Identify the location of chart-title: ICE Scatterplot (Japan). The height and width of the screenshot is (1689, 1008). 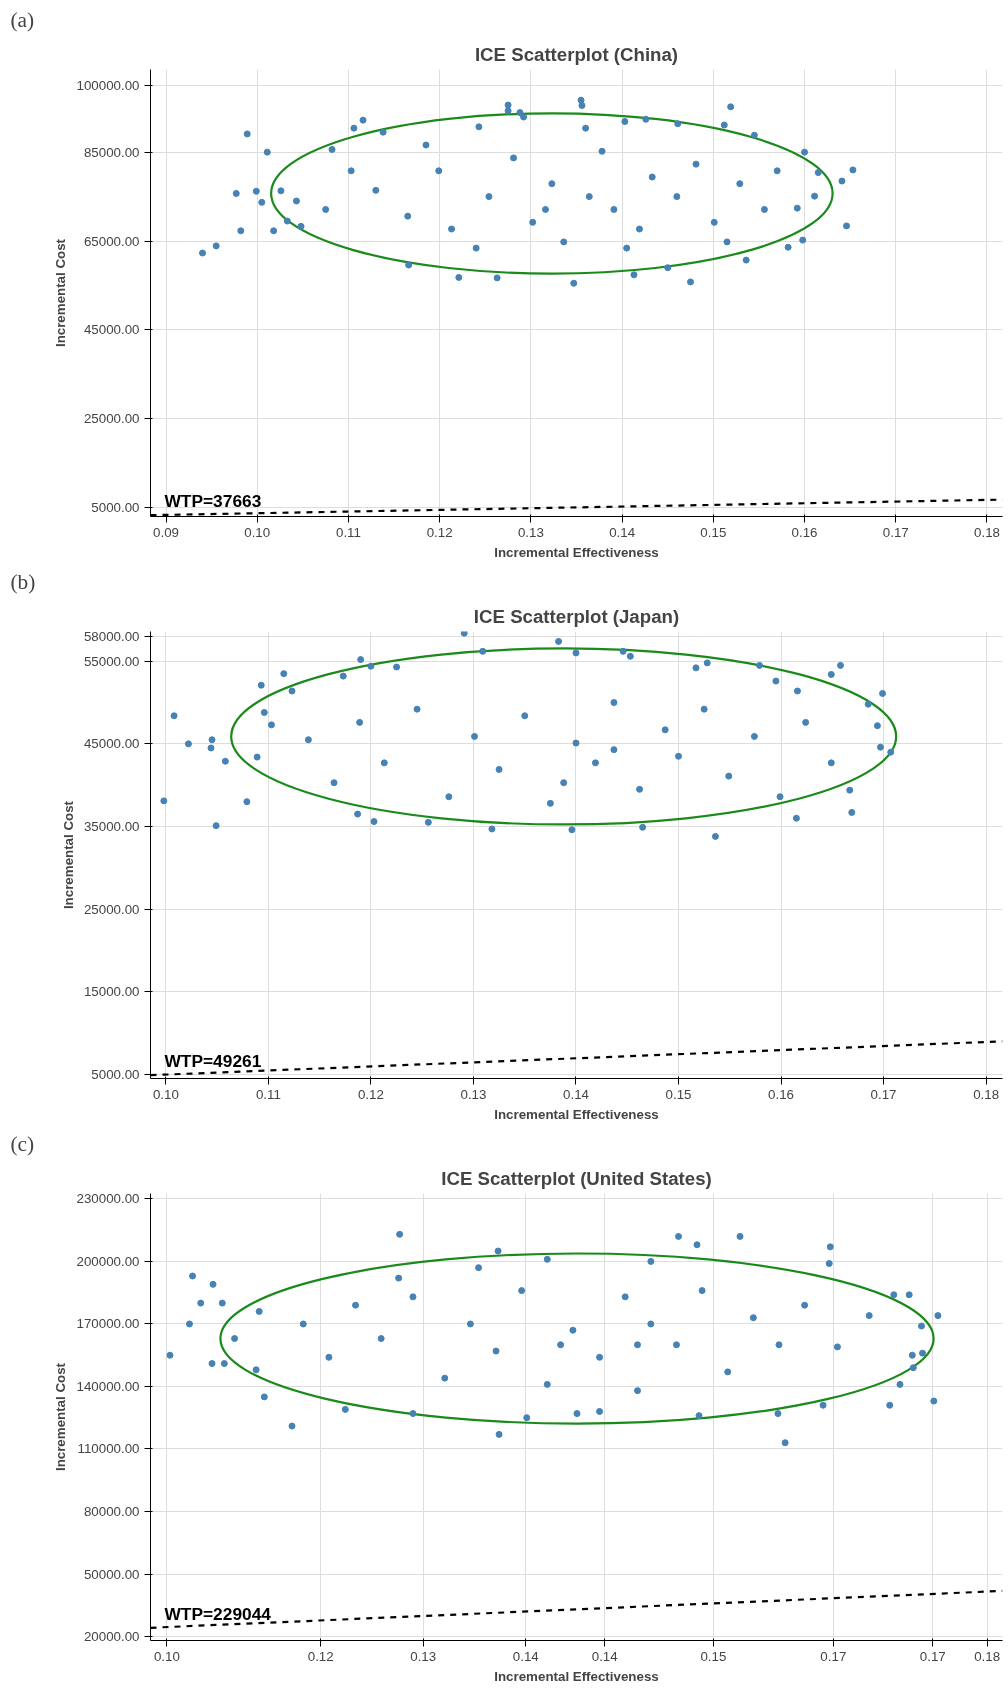
(576, 616).